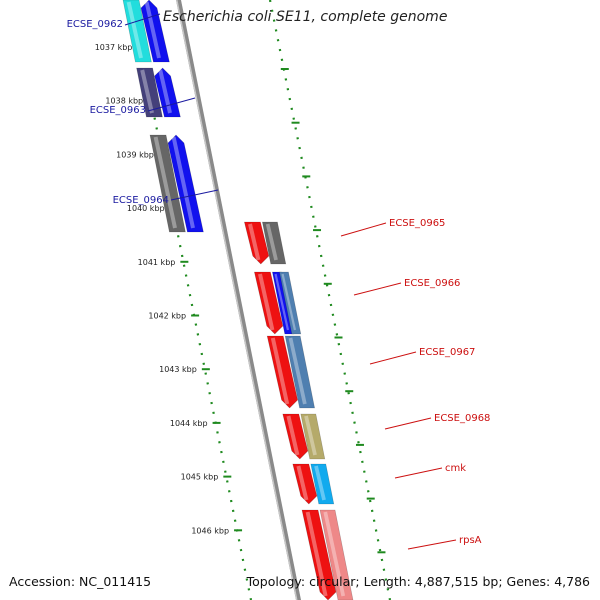 Image resolution: width=600 pixels, height=600 pixels. I want to click on kbp-tick-label: 1042 kbp, so click(167, 316).